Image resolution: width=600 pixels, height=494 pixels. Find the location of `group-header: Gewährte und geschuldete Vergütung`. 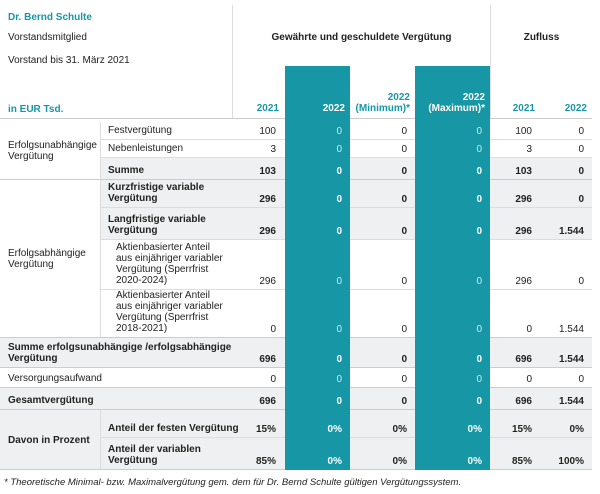

group-header: Gewährte und geschuldete Vergütung is located at coordinates (361, 37).